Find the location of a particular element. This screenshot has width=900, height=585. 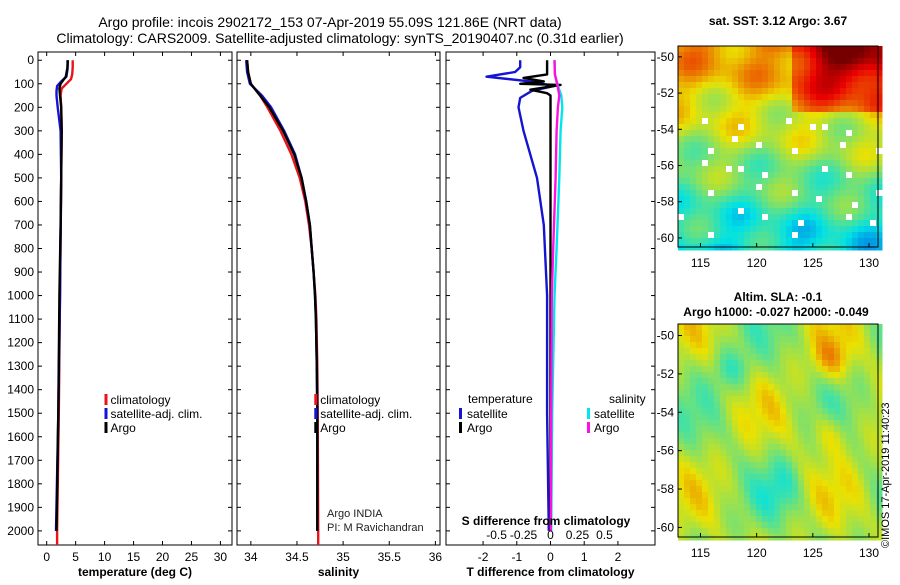

differences-xtick-label: -1 is located at coordinates (516, 557).